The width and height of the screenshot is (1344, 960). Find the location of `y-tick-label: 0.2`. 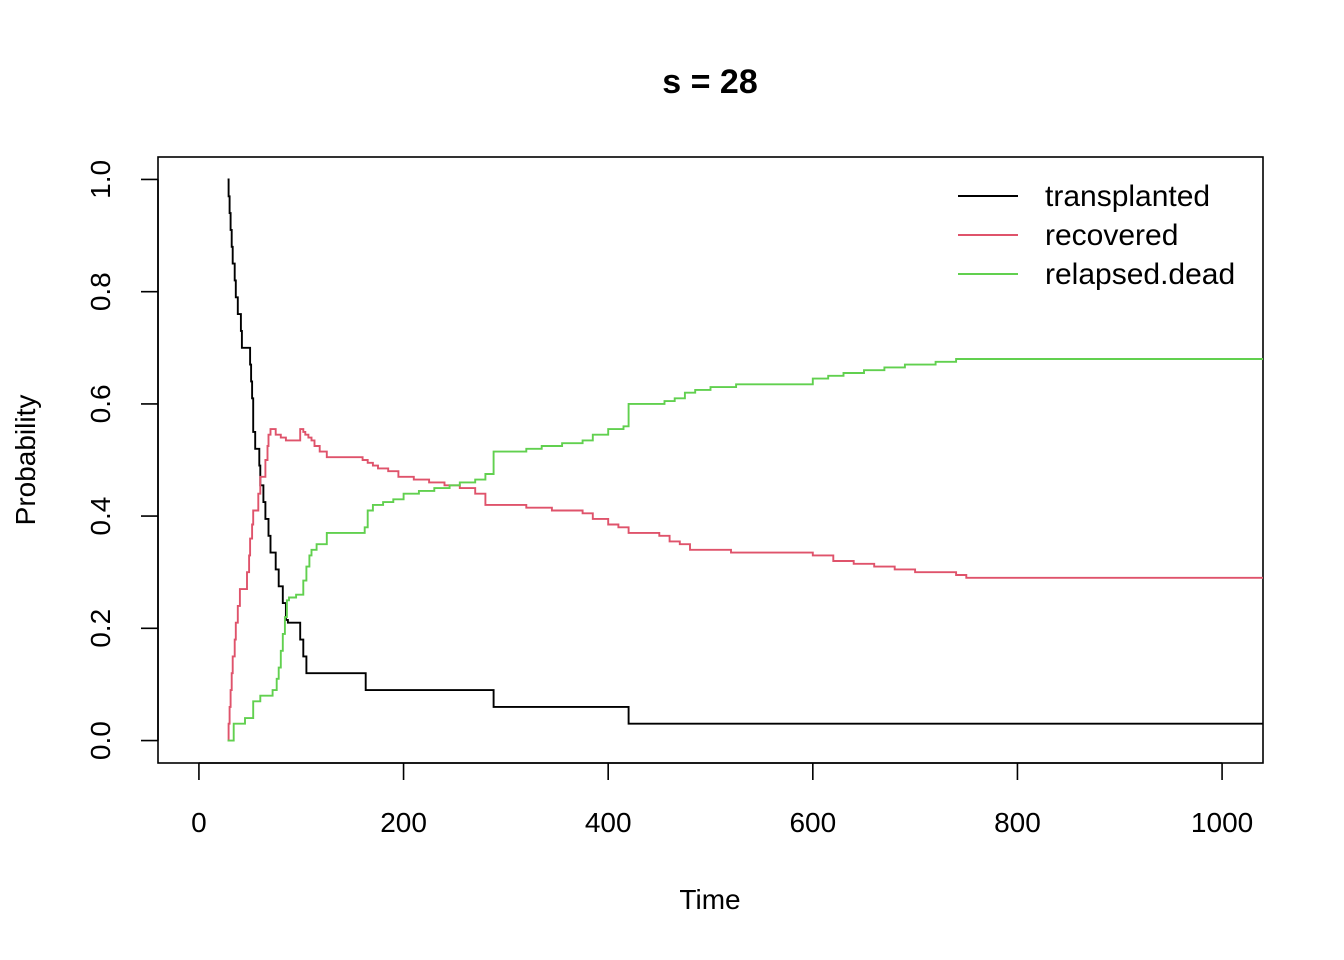

y-tick-label: 0.2 is located at coordinates (100, 628).